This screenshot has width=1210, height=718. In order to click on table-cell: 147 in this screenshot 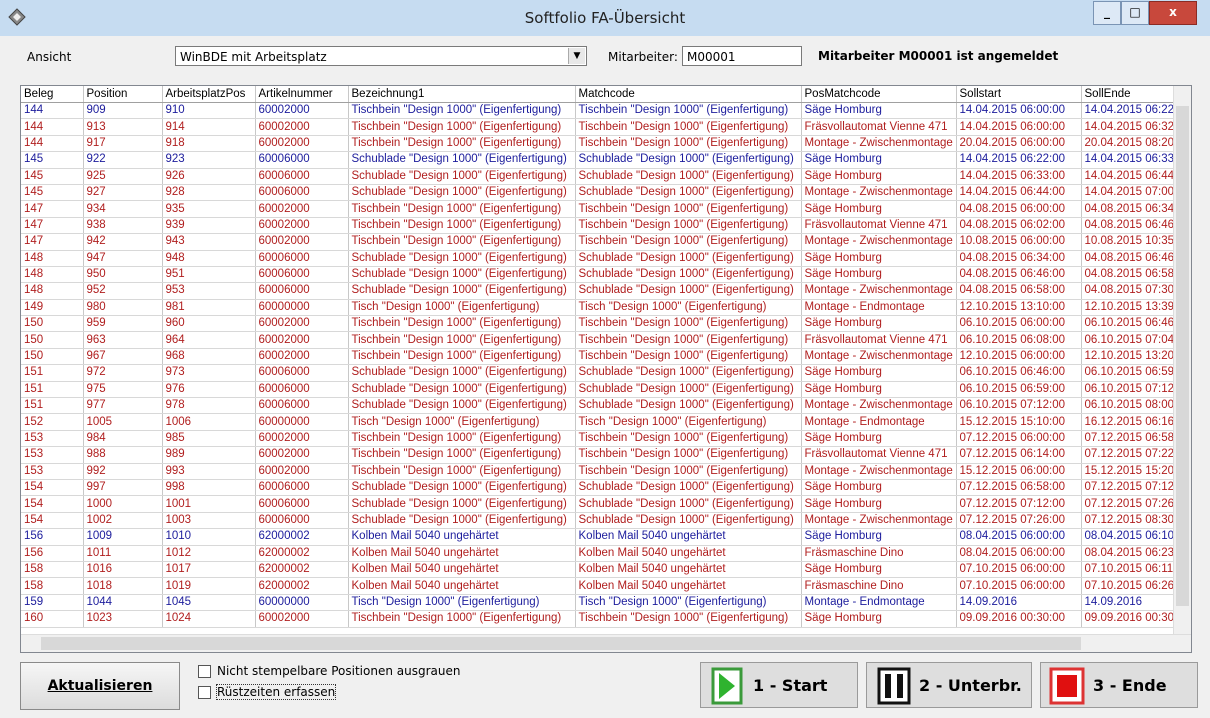, I will do `click(52, 209)`.